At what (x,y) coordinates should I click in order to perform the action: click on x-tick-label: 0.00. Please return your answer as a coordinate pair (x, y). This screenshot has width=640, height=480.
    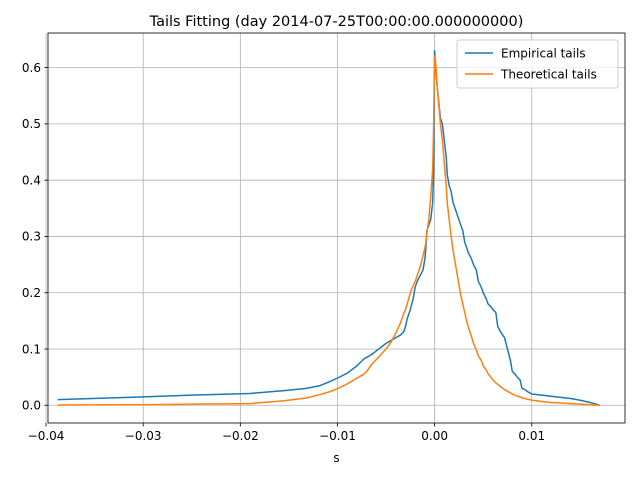
    Looking at the image, I should click on (434, 436).